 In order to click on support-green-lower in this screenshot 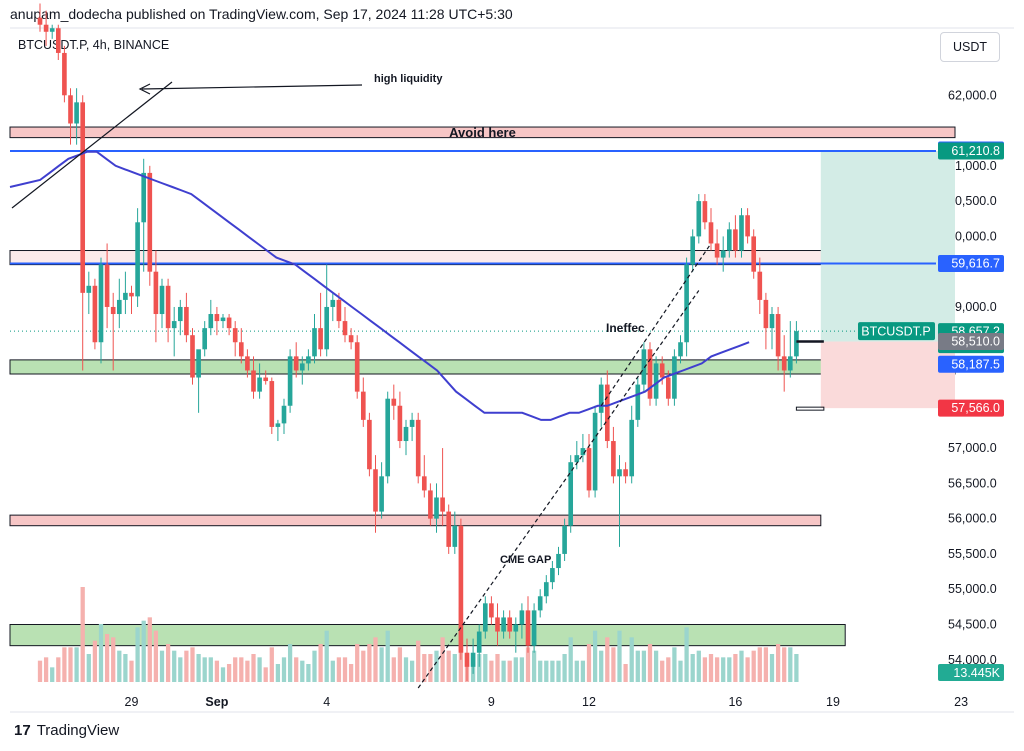, I will do `click(427, 635)`.